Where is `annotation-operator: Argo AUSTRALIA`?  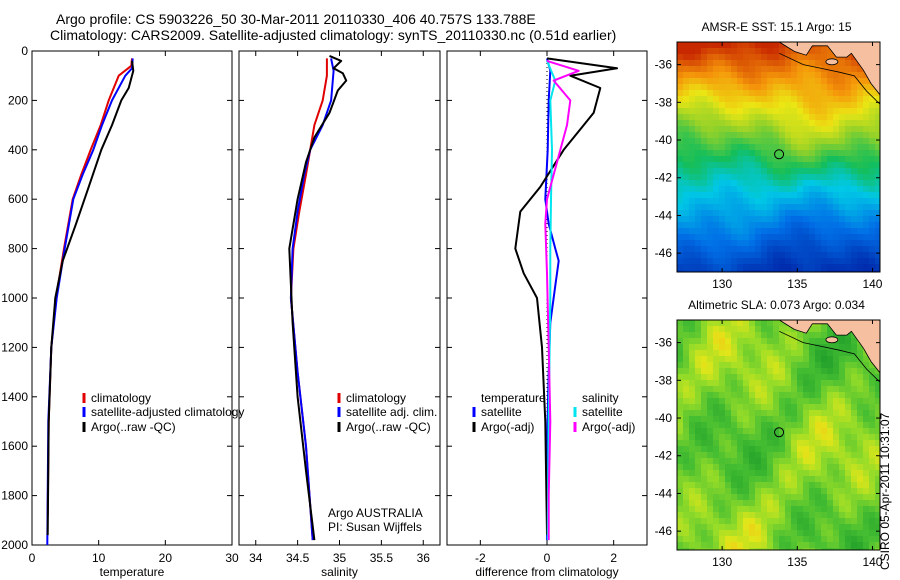
annotation-operator: Argo AUSTRALIA is located at coordinates (375, 513).